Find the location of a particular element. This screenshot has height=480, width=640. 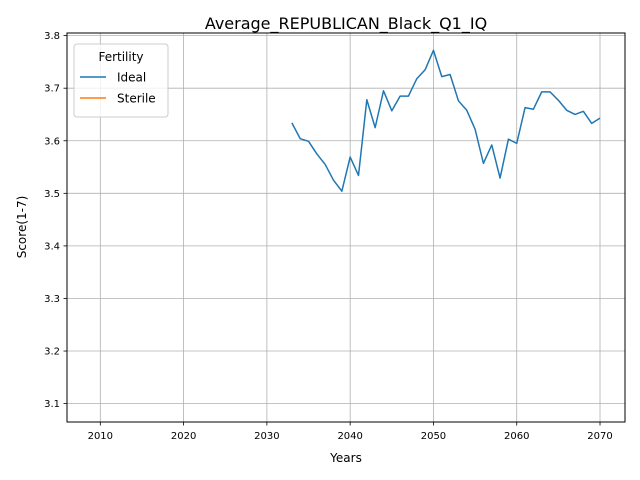

legend: Fertility Ideal Sterile is located at coordinates (121, 80).